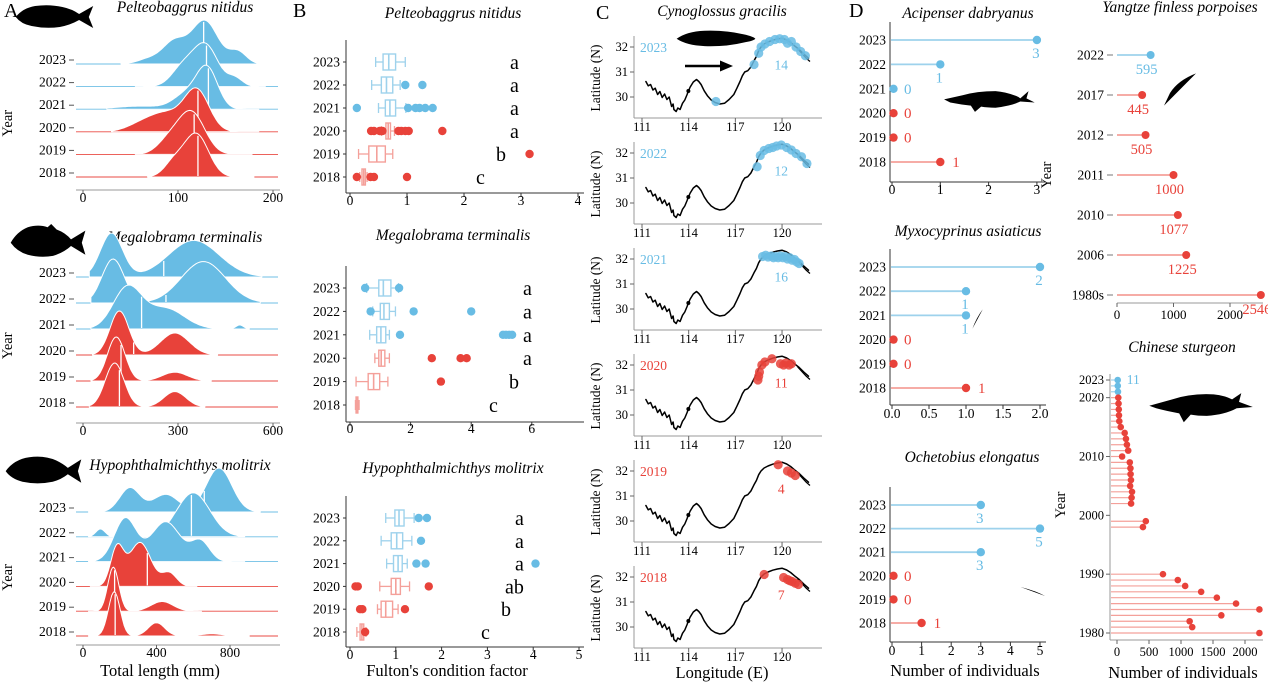 The width and height of the screenshot is (1268, 687). I want to click on lollipop-point-2014, so click(1119, 433).